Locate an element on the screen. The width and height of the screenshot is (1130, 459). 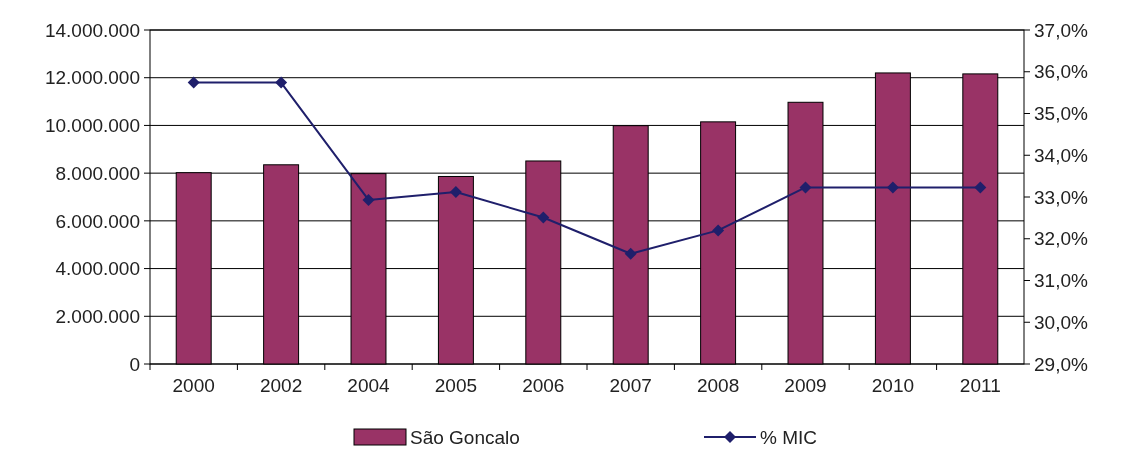
y2-tick-label: 31,0% is located at coordinates (1061, 281).